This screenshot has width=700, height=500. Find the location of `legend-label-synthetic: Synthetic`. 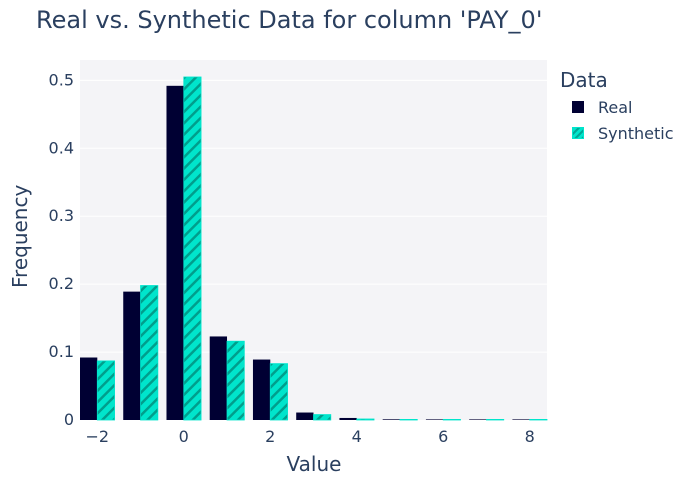

legend-label-synthetic: Synthetic is located at coordinates (636, 133).